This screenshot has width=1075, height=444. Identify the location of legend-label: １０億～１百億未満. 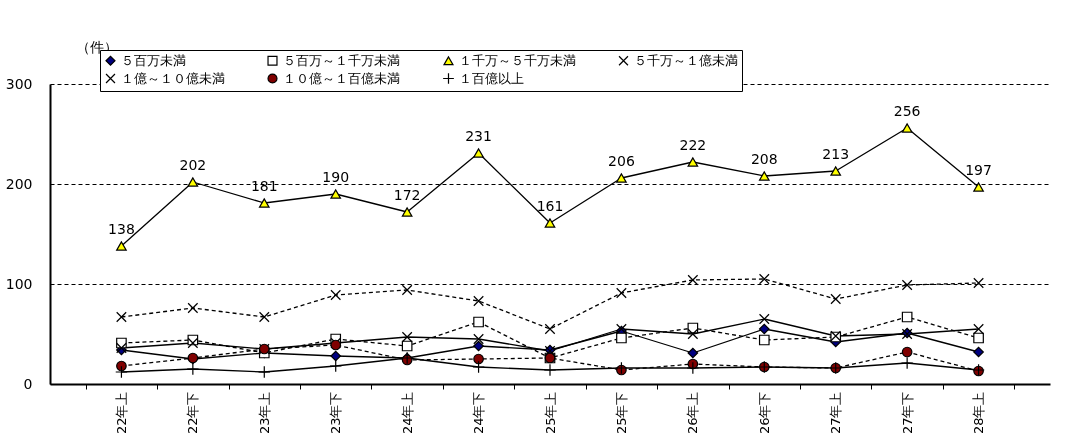
(341, 78).